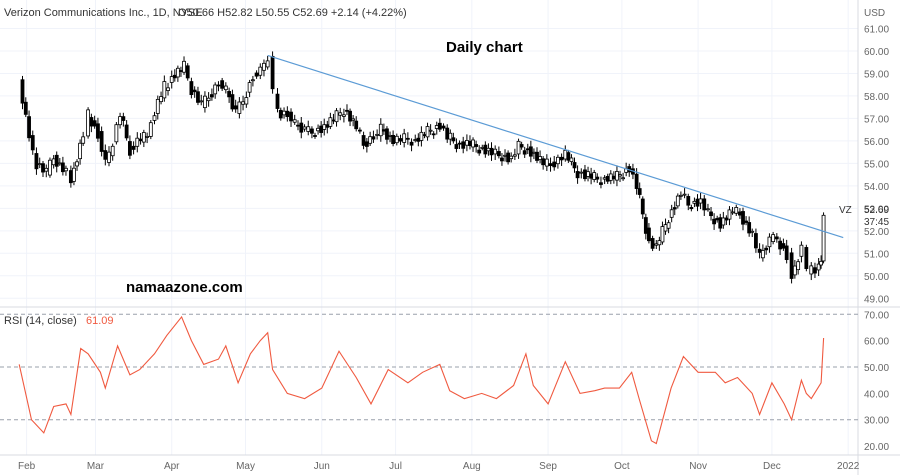 This screenshot has width=900, height=475. Describe the element at coordinates (876, 381) in the screenshot. I see `rsi-axis: 20.00 30.00 40.00 50.00 60.00 70.00` at that location.